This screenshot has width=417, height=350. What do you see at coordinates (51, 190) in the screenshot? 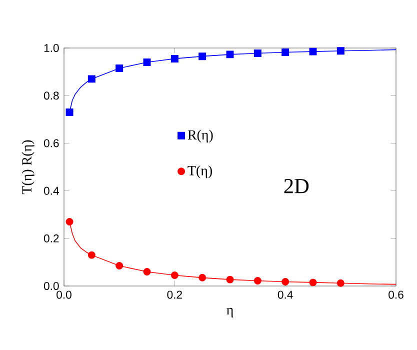
I see `y-tick-label: 0.4` at bounding box center [51, 190].